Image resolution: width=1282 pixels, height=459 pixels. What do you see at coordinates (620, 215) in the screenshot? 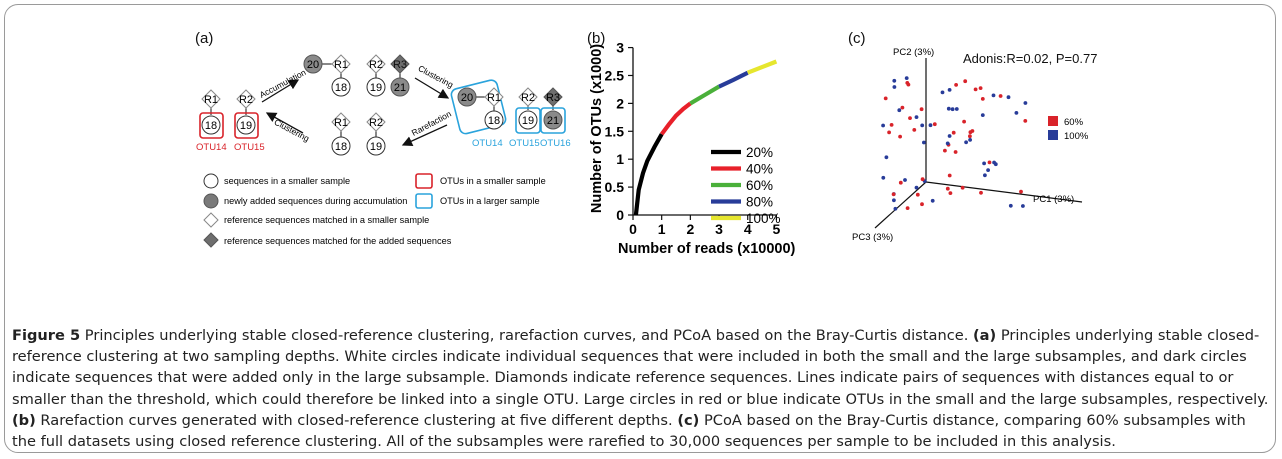
I see `y-tick-label: 0` at bounding box center [620, 215].